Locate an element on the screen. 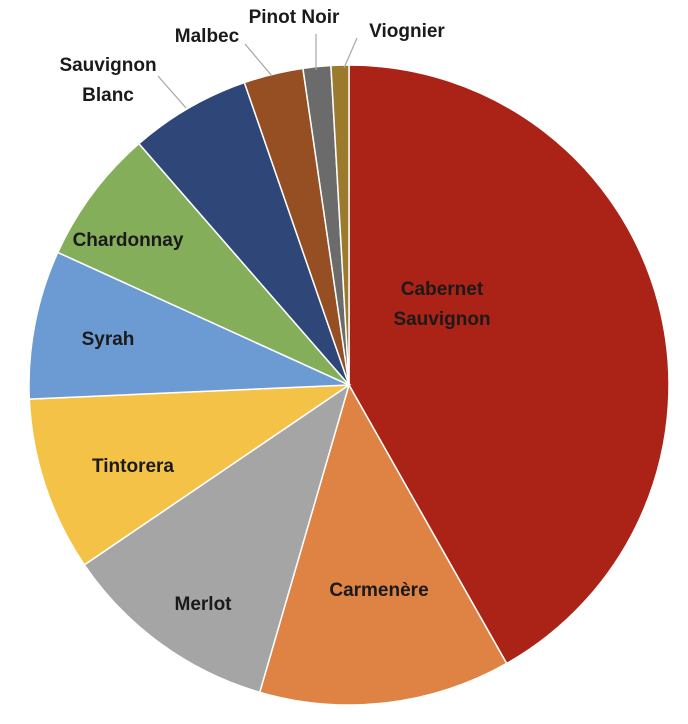  slice-label: Malbec is located at coordinates (207, 36).